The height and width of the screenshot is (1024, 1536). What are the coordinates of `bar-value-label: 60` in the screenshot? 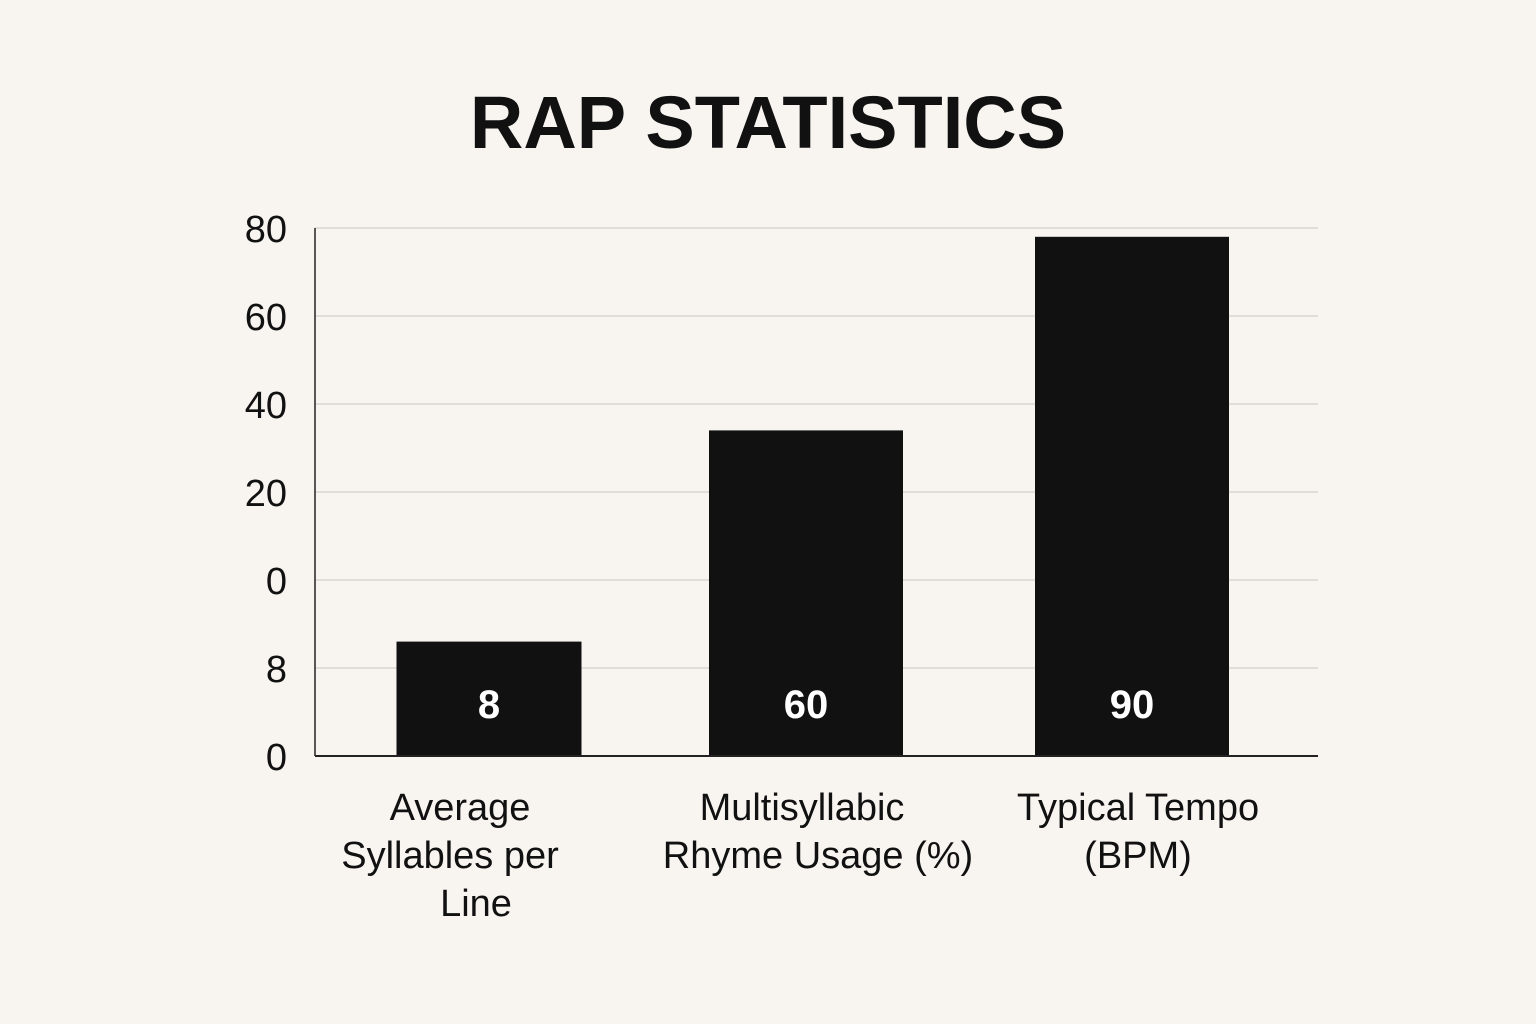 It's located at (806, 705).